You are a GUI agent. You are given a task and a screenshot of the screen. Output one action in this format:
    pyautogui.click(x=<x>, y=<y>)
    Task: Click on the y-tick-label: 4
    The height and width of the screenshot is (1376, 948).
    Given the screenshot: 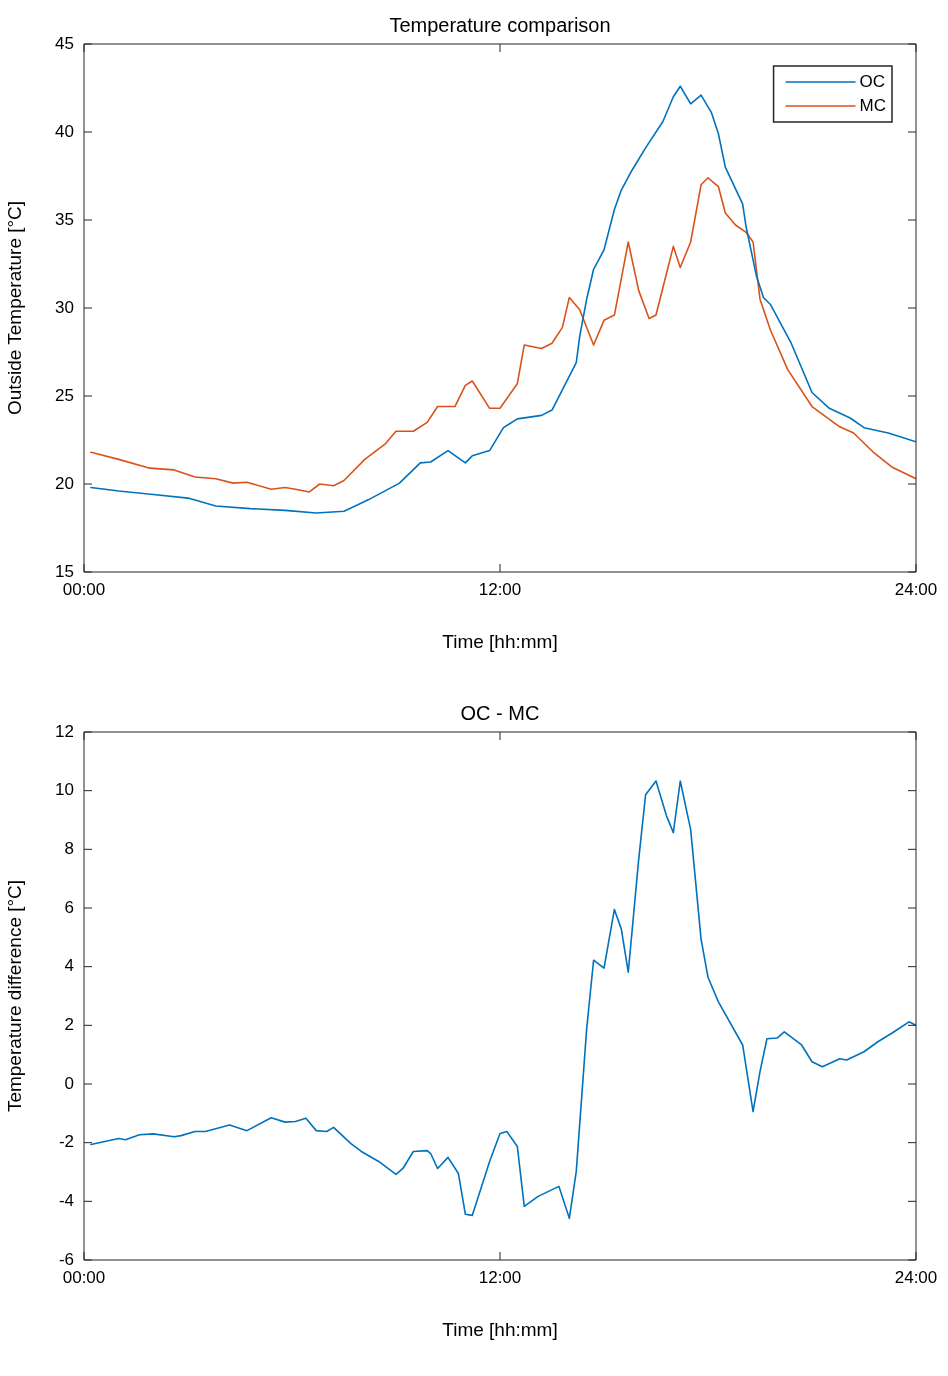 What is the action you would take?
    pyautogui.click(x=69, y=966)
    